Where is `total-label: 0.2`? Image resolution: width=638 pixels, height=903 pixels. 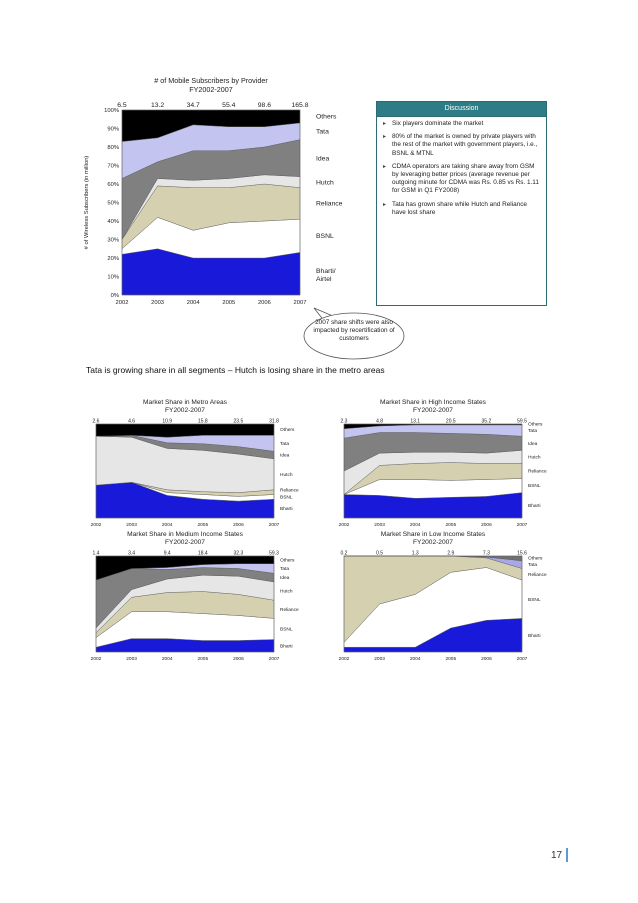 total-label: 0.2 is located at coordinates (344, 554).